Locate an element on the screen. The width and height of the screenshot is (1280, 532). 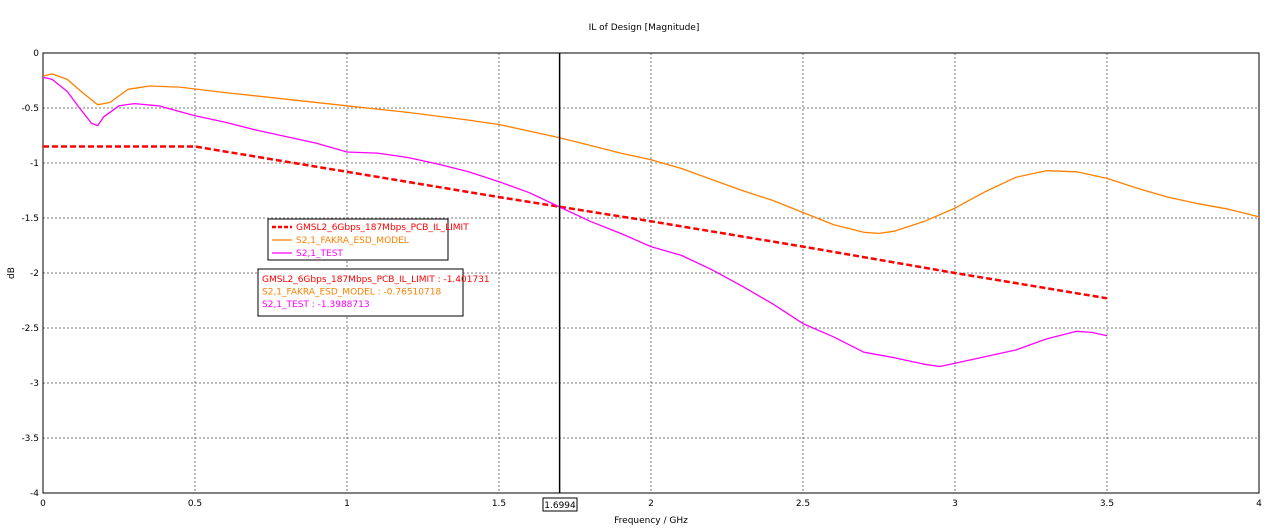
y-tick-label: -3.5 is located at coordinates (30, 439).